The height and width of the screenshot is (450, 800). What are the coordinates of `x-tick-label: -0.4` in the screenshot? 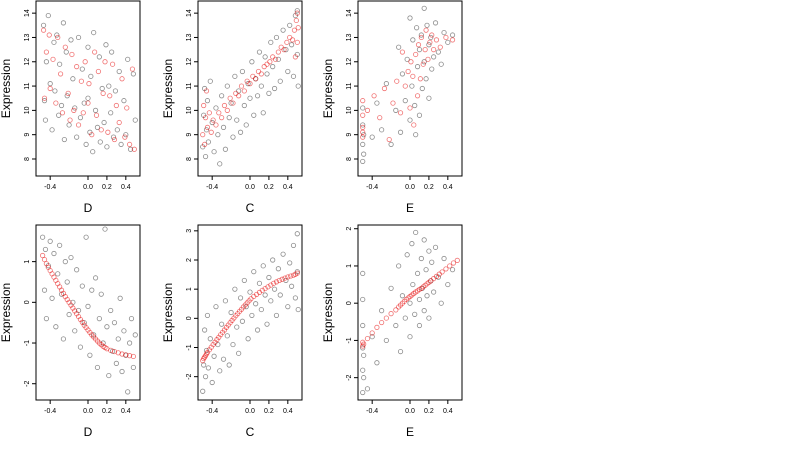 It's located at (372, 187).